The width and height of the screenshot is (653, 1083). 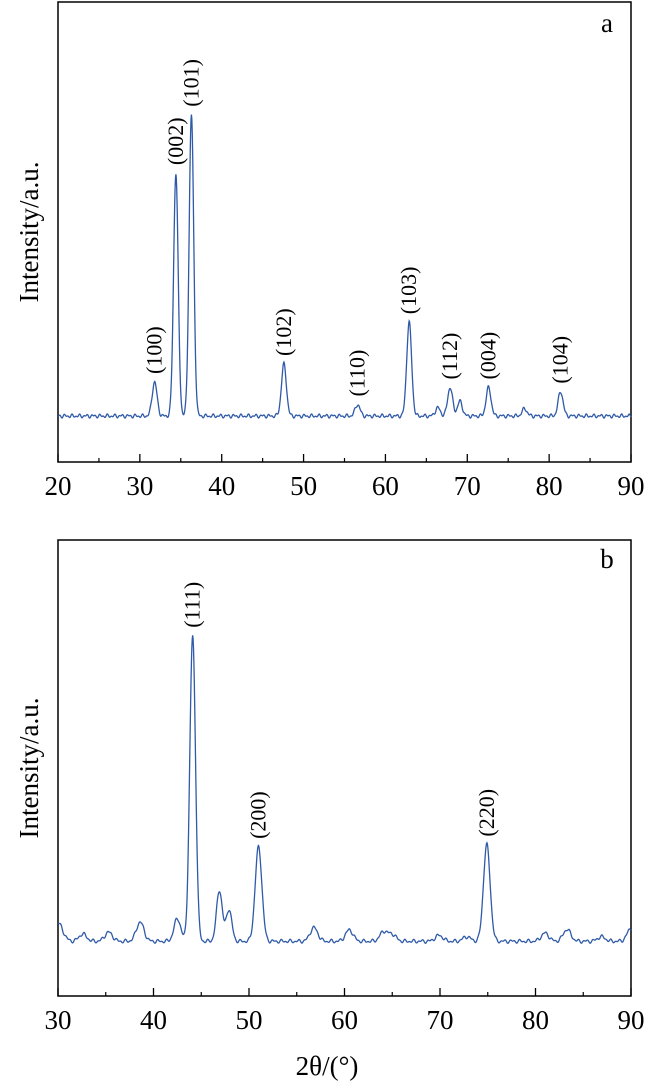 What do you see at coordinates (607, 23) in the screenshot?
I see `panel-label: a` at bounding box center [607, 23].